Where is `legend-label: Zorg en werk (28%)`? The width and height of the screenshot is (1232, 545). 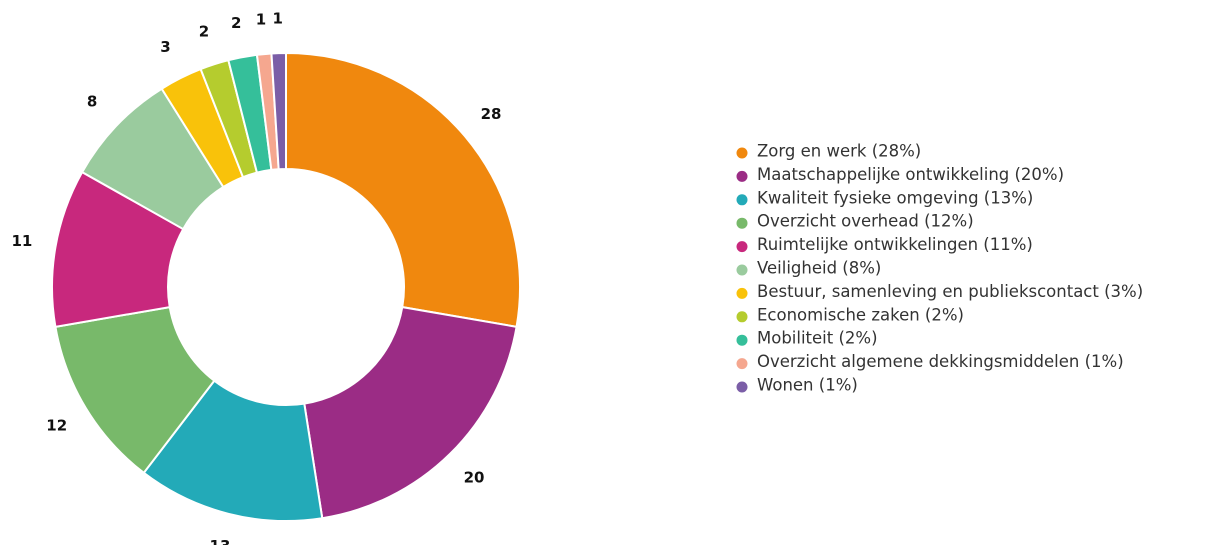 legend-label: Zorg en werk (28%) is located at coordinates (839, 151).